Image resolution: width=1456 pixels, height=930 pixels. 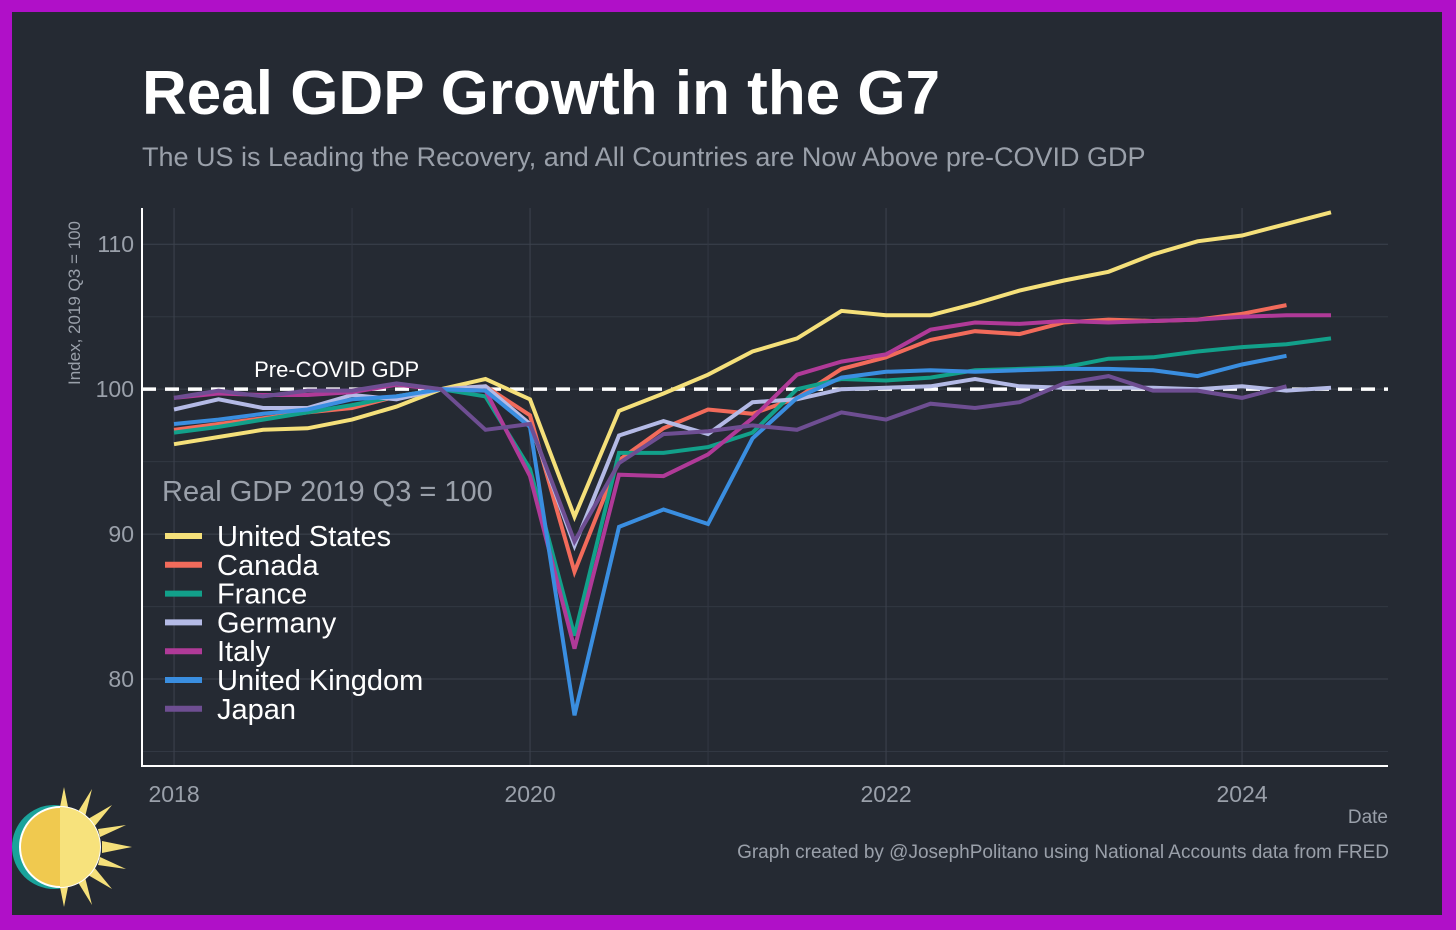 I want to click on legend-entry: Germany, so click(x=277, y=623).